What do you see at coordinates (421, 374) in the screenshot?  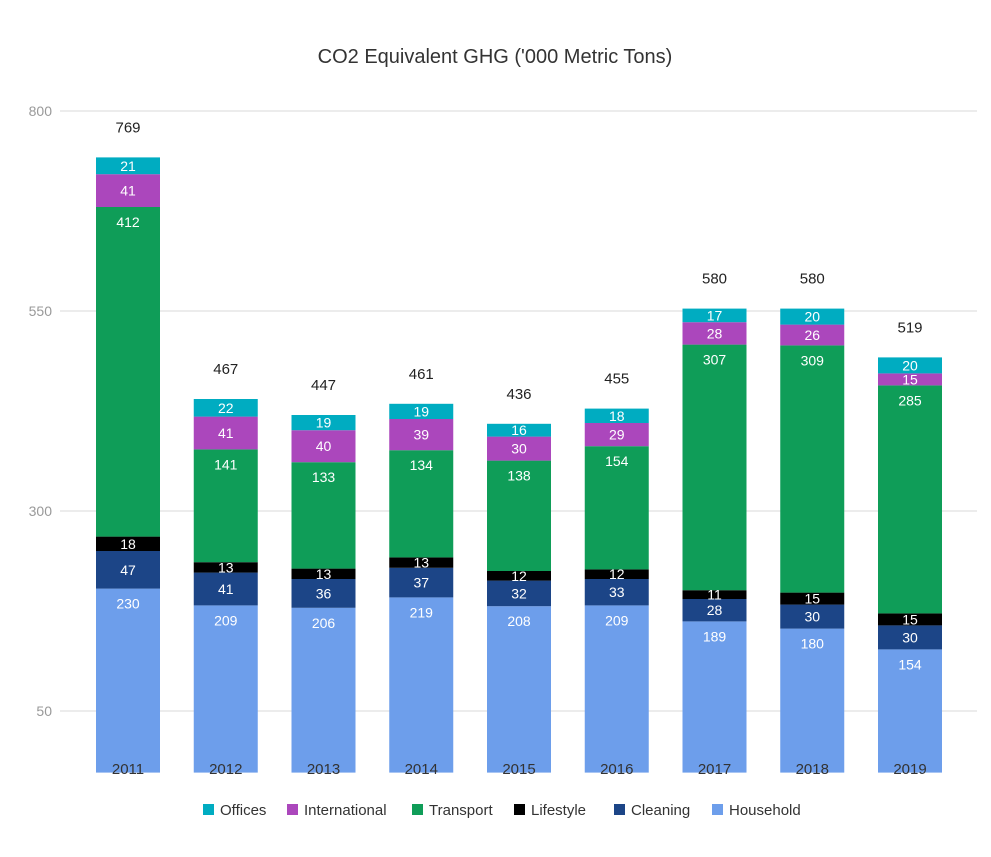 I see `bar-total-label: 461` at bounding box center [421, 374].